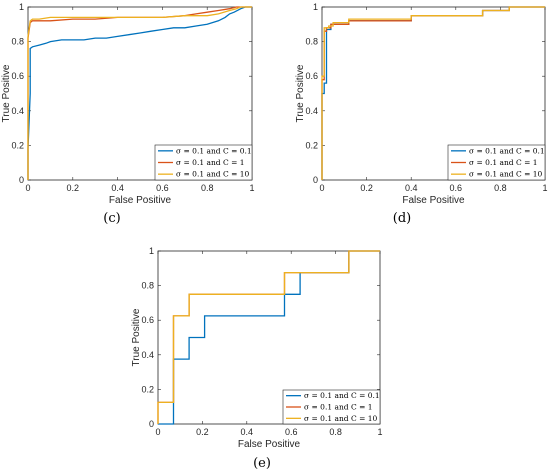 Image resolution: width=550 pixels, height=476 pixels. Describe the element at coordinates (111, 218) in the screenshot. I see `figure-caption: (c)` at that location.